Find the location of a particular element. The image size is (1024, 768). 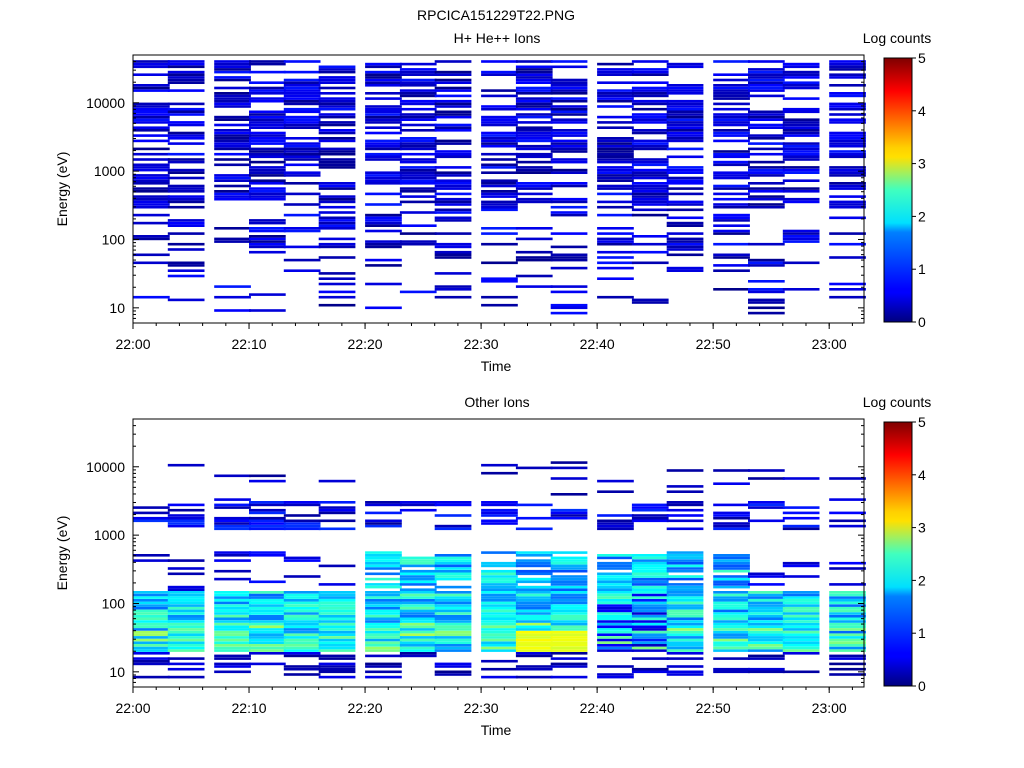

x-axis-label: Time is located at coordinates (496, 730).